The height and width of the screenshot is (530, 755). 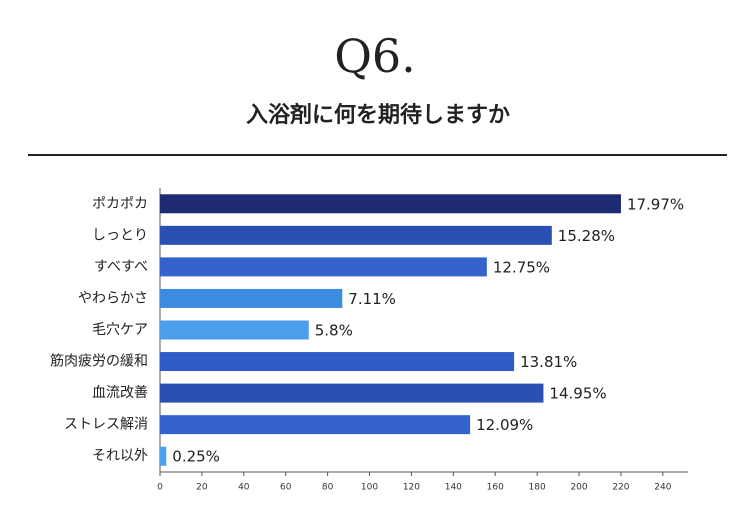 What do you see at coordinates (378, 115) in the screenshot?
I see `chart-subtitle: 入浴剤に何を期待しますか` at bounding box center [378, 115].